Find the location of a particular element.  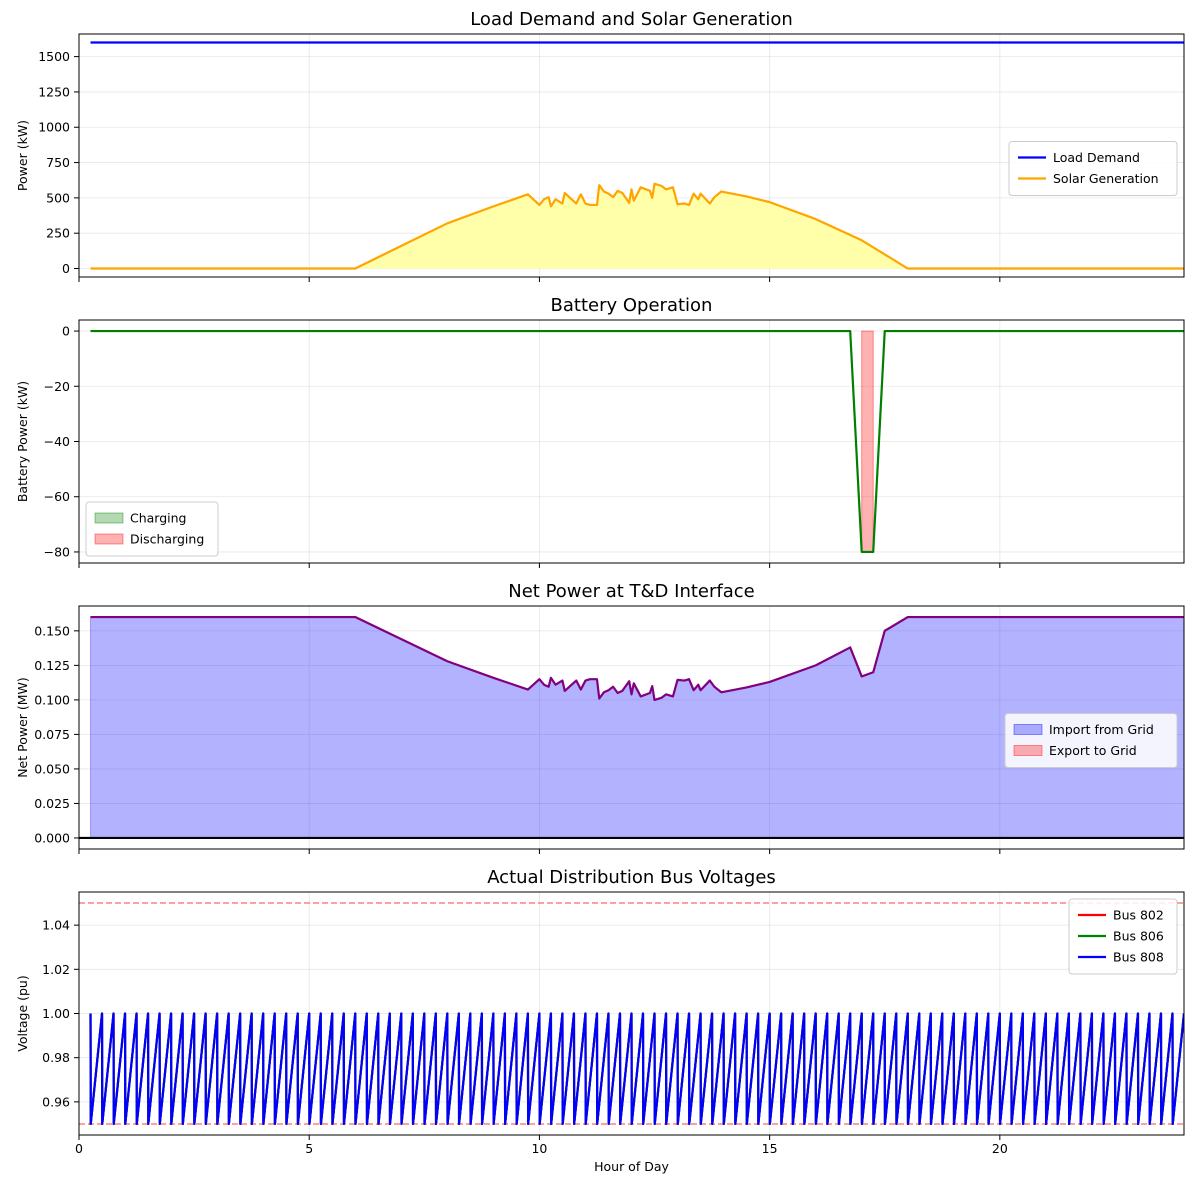

legend-label: Charging is located at coordinates (158, 518).